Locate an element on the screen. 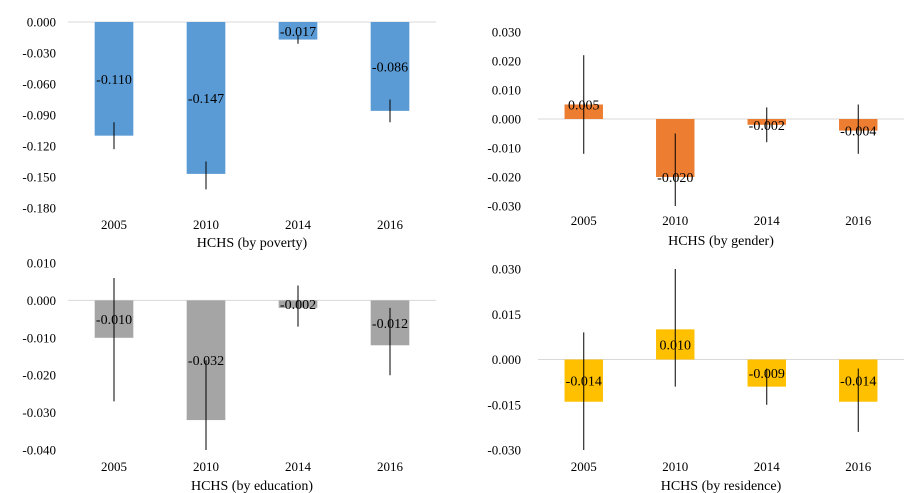 Image resolution: width=906 pixels, height=493 pixels. x-axis-label: HCHS (by poverty) is located at coordinates (252, 243).